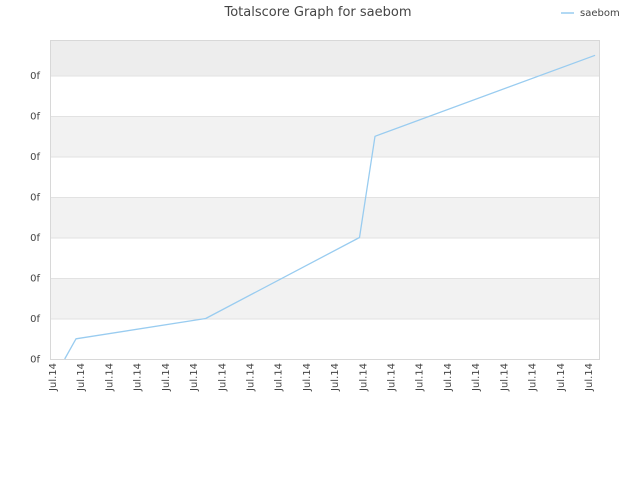 The image size is (640, 480). Describe the element at coordinates (317, 12) in the screenshot. I see `chart-title: Totalscore Graph for saebom` at that location.